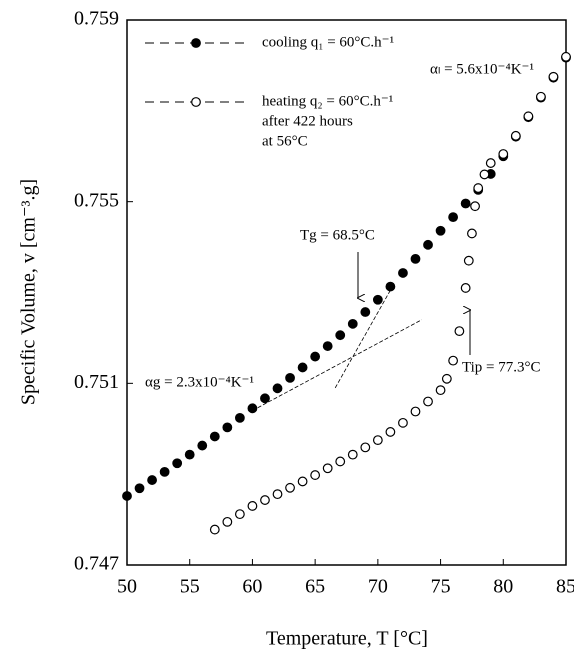 This screenshot has width=574, height=656. What do you see at coordinates (199, 382) in the screenshot?
I see `annotation: αg = 2.3x10⁻⁴K⁻¹` at bounding box center [199, 382].